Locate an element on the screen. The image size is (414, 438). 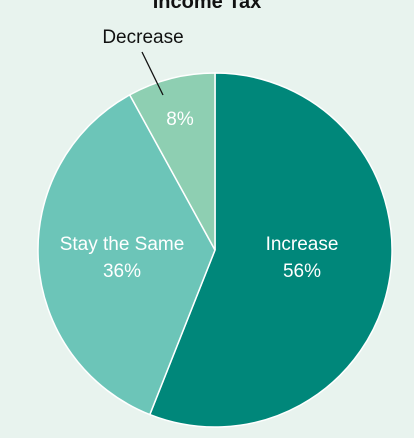
slice-decrease is located at coordinates (172, 161).